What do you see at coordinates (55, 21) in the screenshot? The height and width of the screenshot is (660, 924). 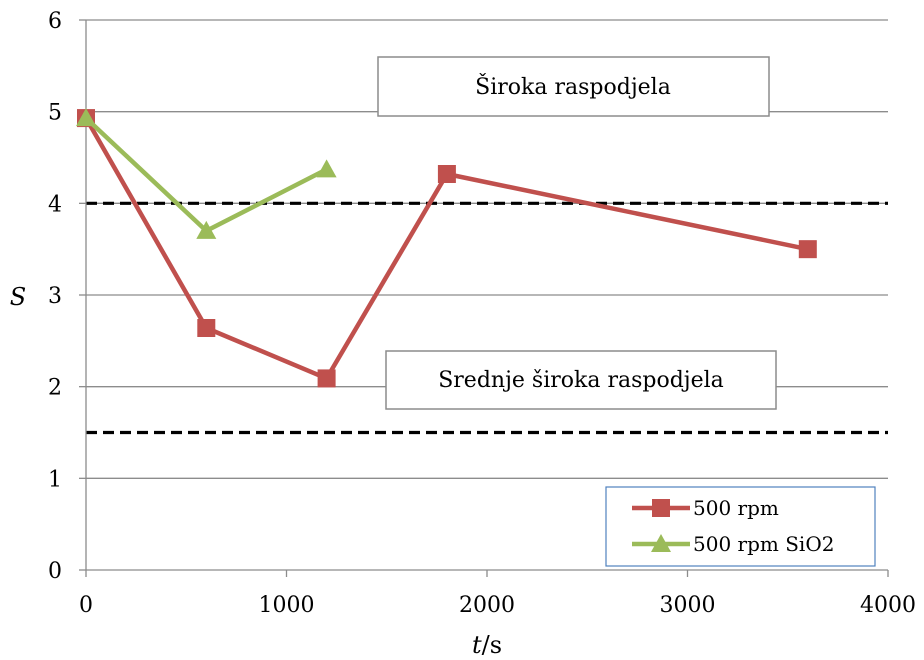 I see `y-tick-label: 6` at bounding box center [55, 21].